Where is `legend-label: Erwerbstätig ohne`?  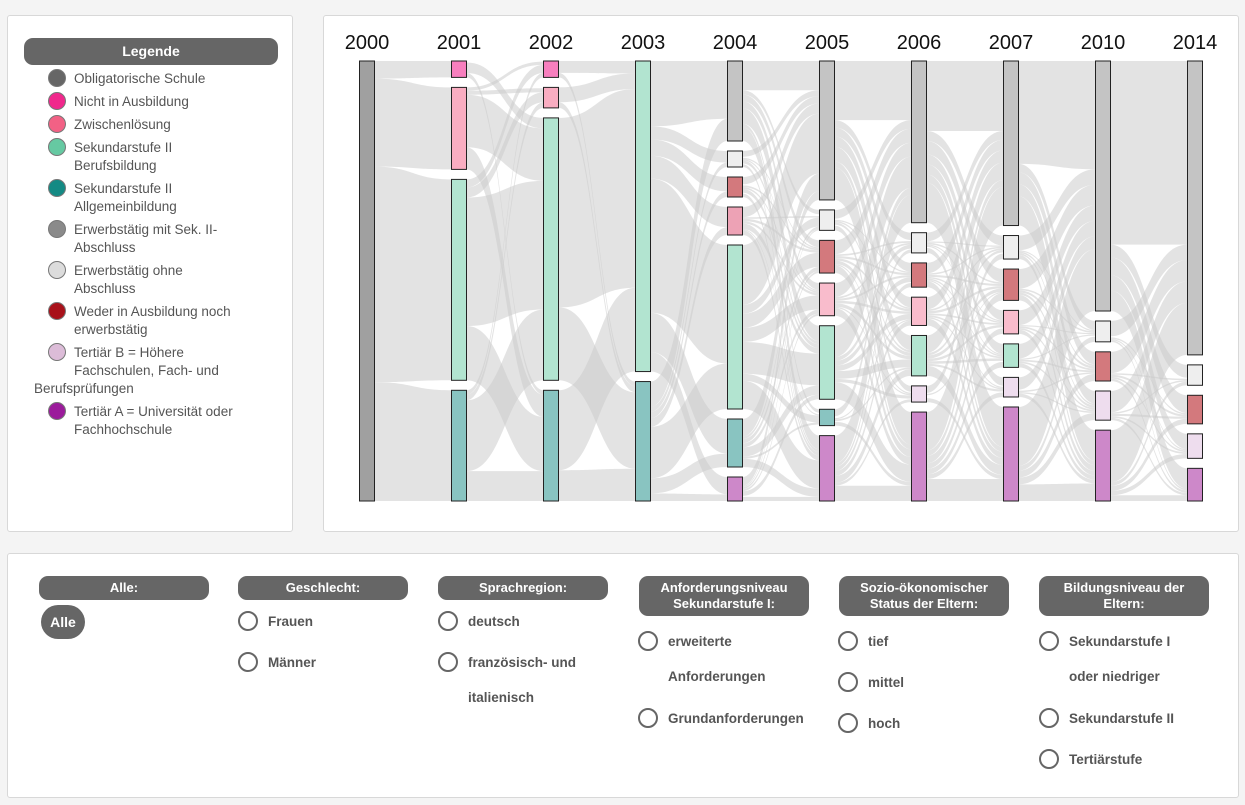 legend-label: Erwerbstätig ohne is located at coordinates (128, 270).